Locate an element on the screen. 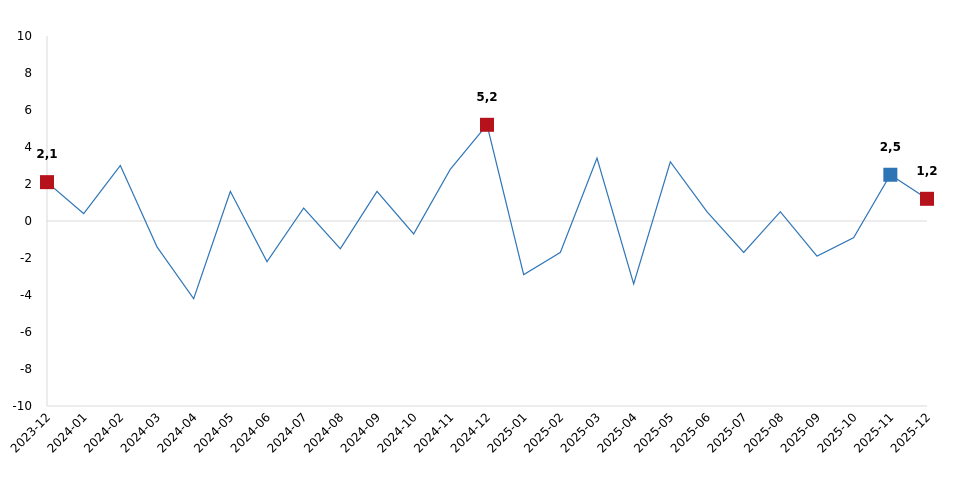 Image resolution: width=955 pixels, height=483 pixels. y-tick-label: -6 is located at coordinates (26, 332).